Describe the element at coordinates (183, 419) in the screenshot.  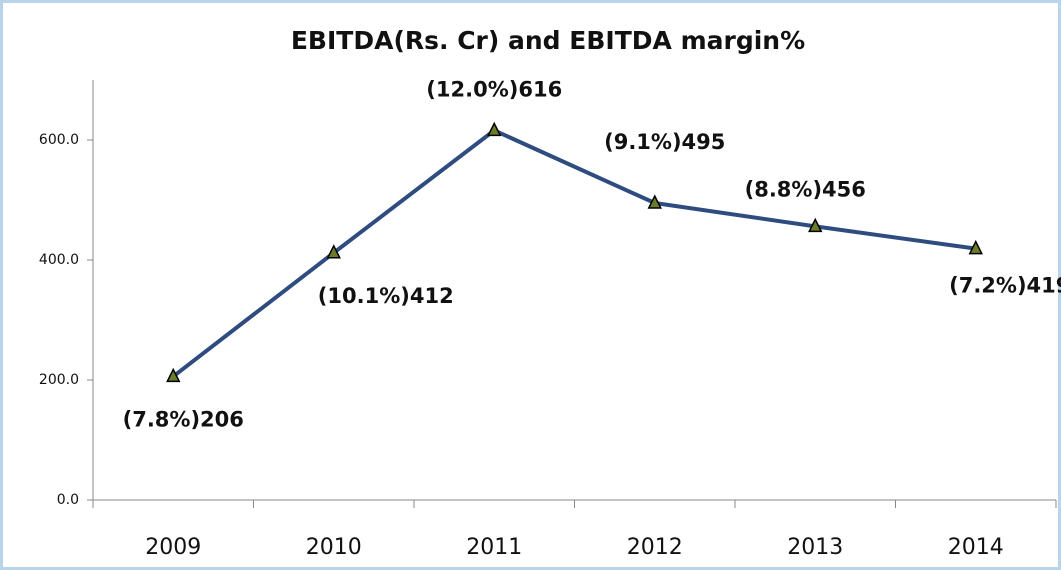
I see `data-label: (7.8%)206` at that location.